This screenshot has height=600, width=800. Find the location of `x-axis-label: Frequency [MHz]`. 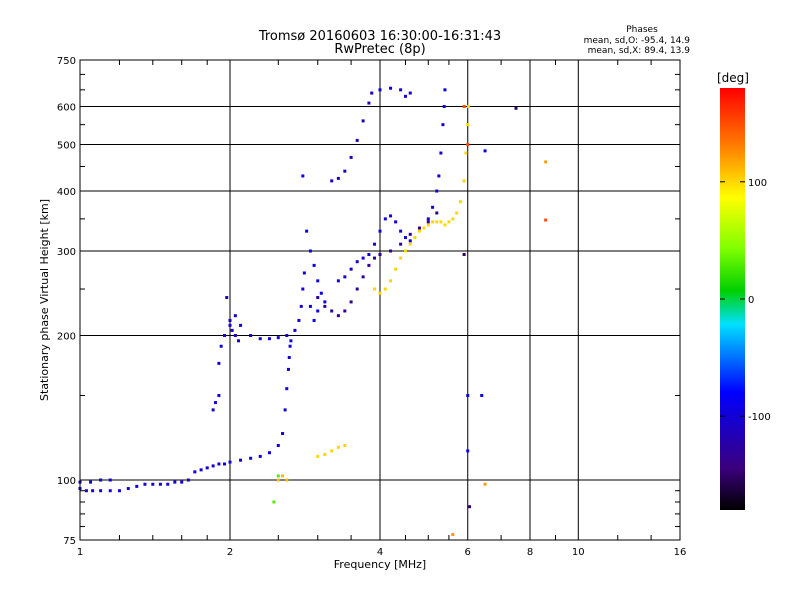

x-axis-label: Frequency [MHz] is located at coordinates (380, 564).